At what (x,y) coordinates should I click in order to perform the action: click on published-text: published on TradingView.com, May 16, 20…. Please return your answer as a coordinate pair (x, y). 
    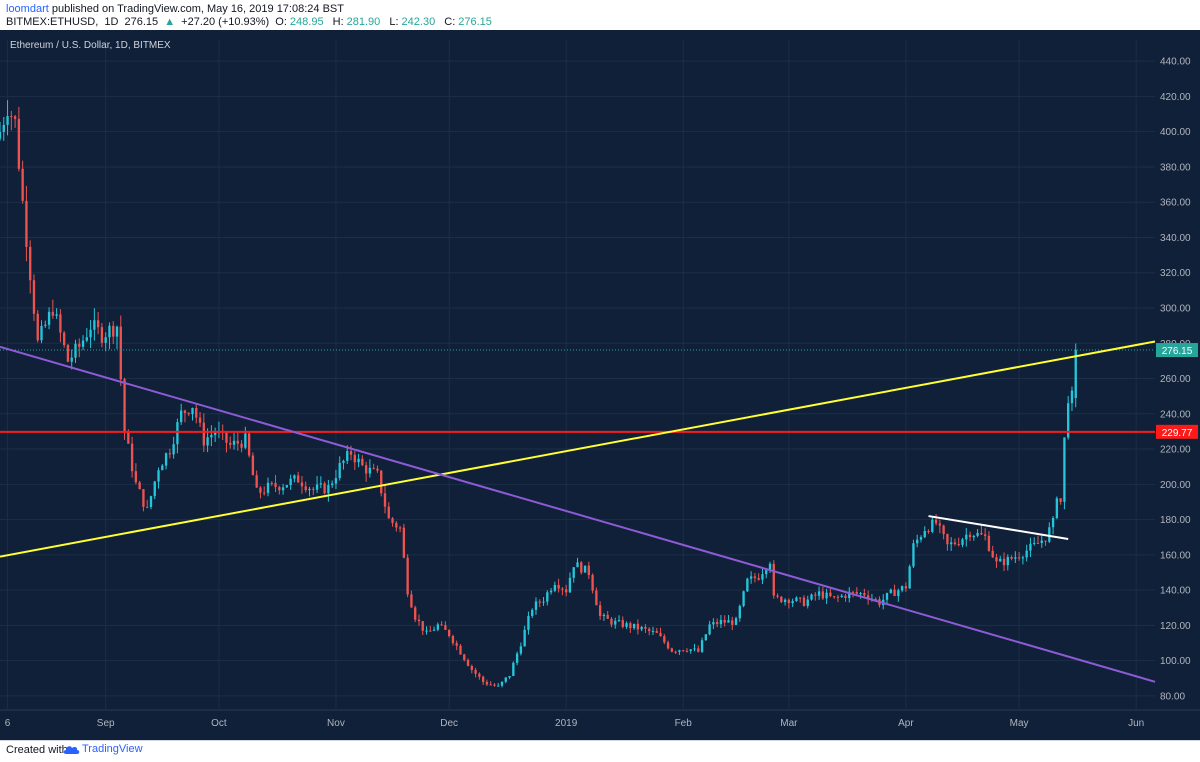
    Looking at the image, I should click on (197, 9).